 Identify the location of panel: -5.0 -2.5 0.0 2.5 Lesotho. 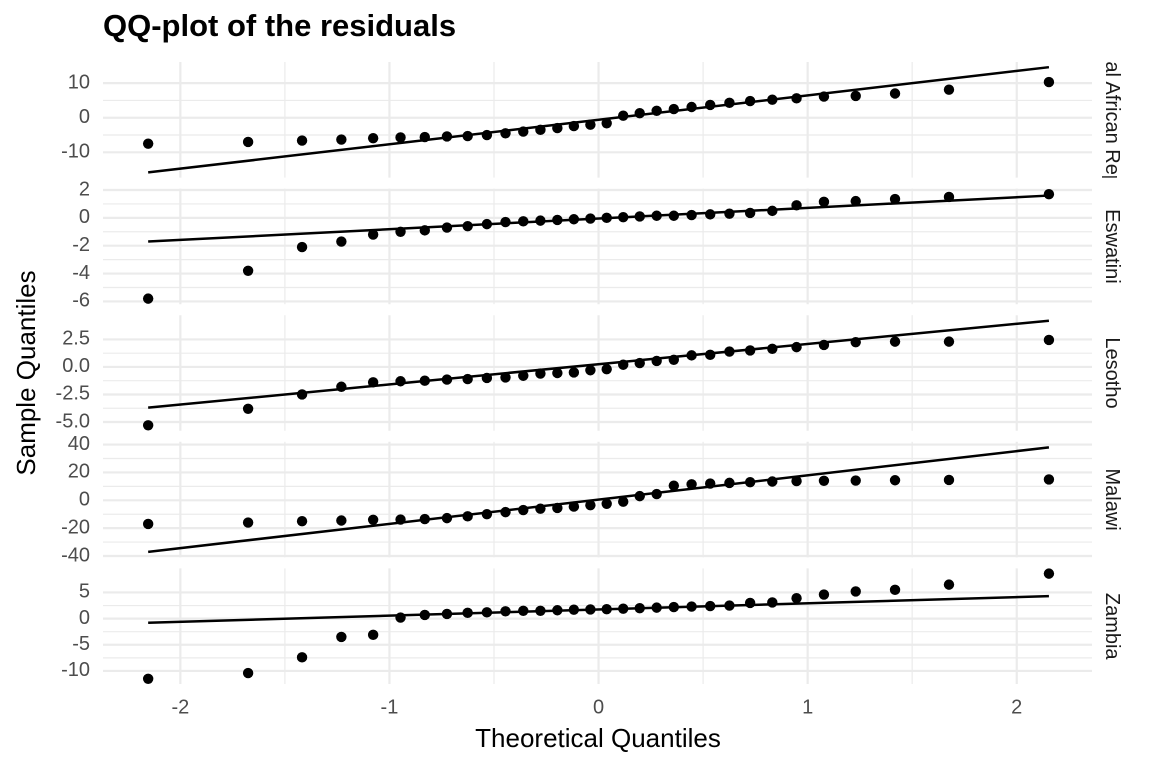
(589, 373).